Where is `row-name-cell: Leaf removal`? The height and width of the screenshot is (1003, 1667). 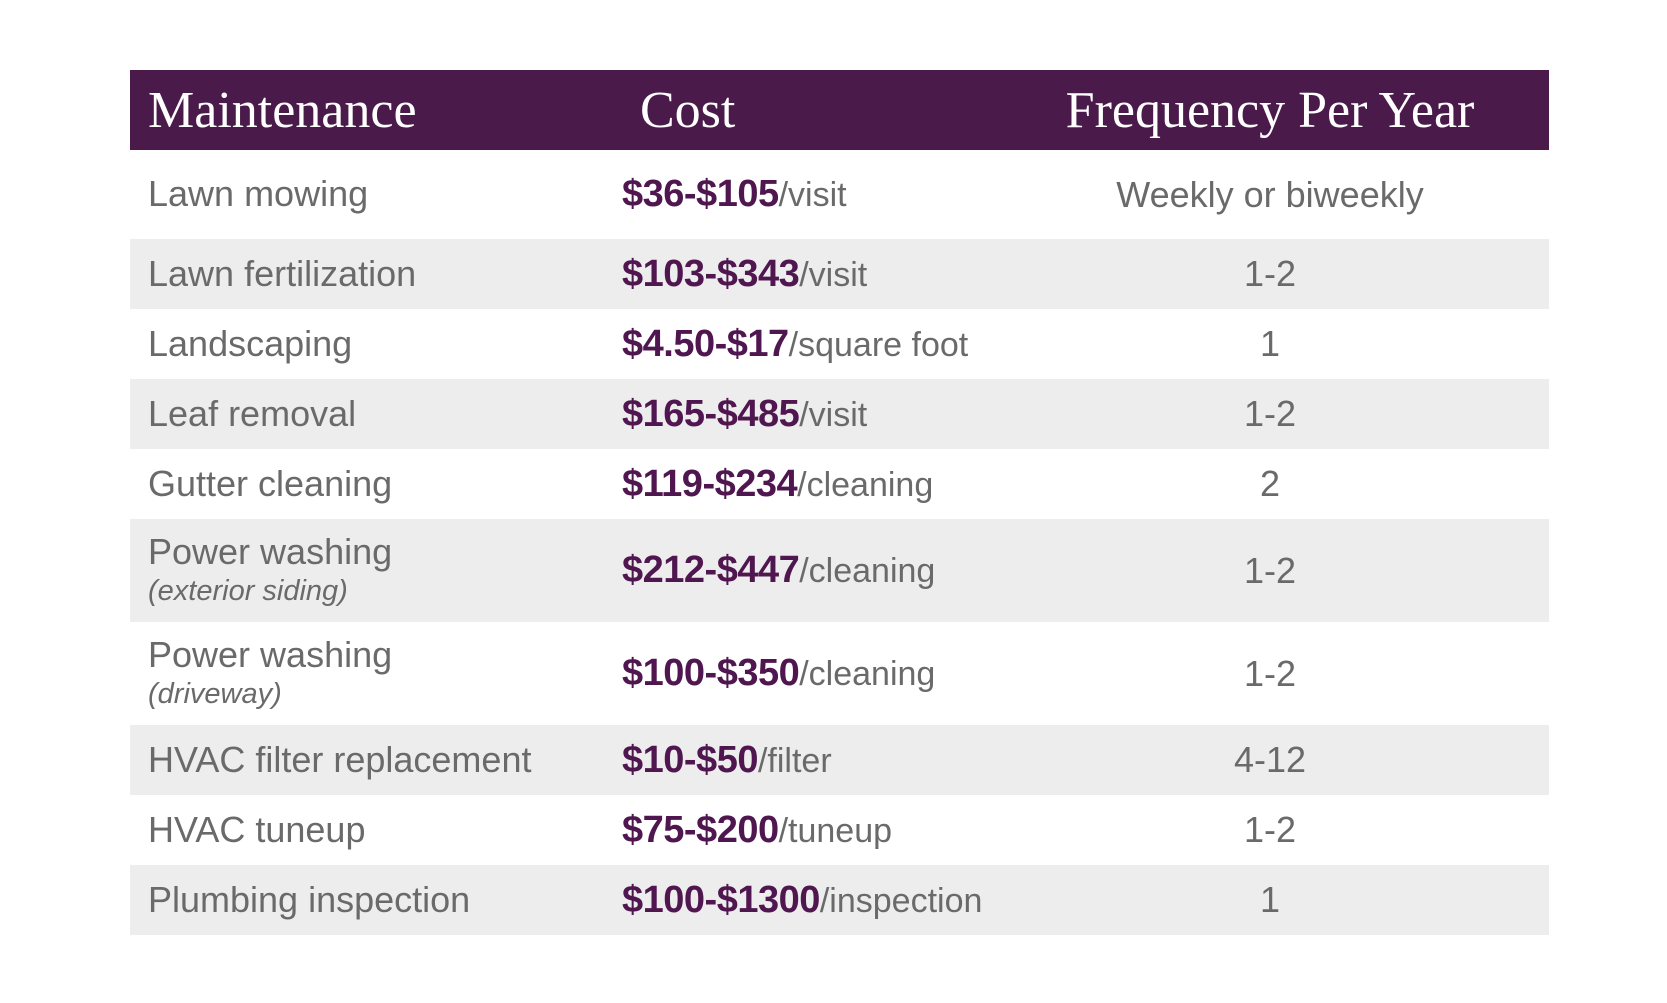 row-name-cell: Leaf removal is located at coordinates (376, 413).